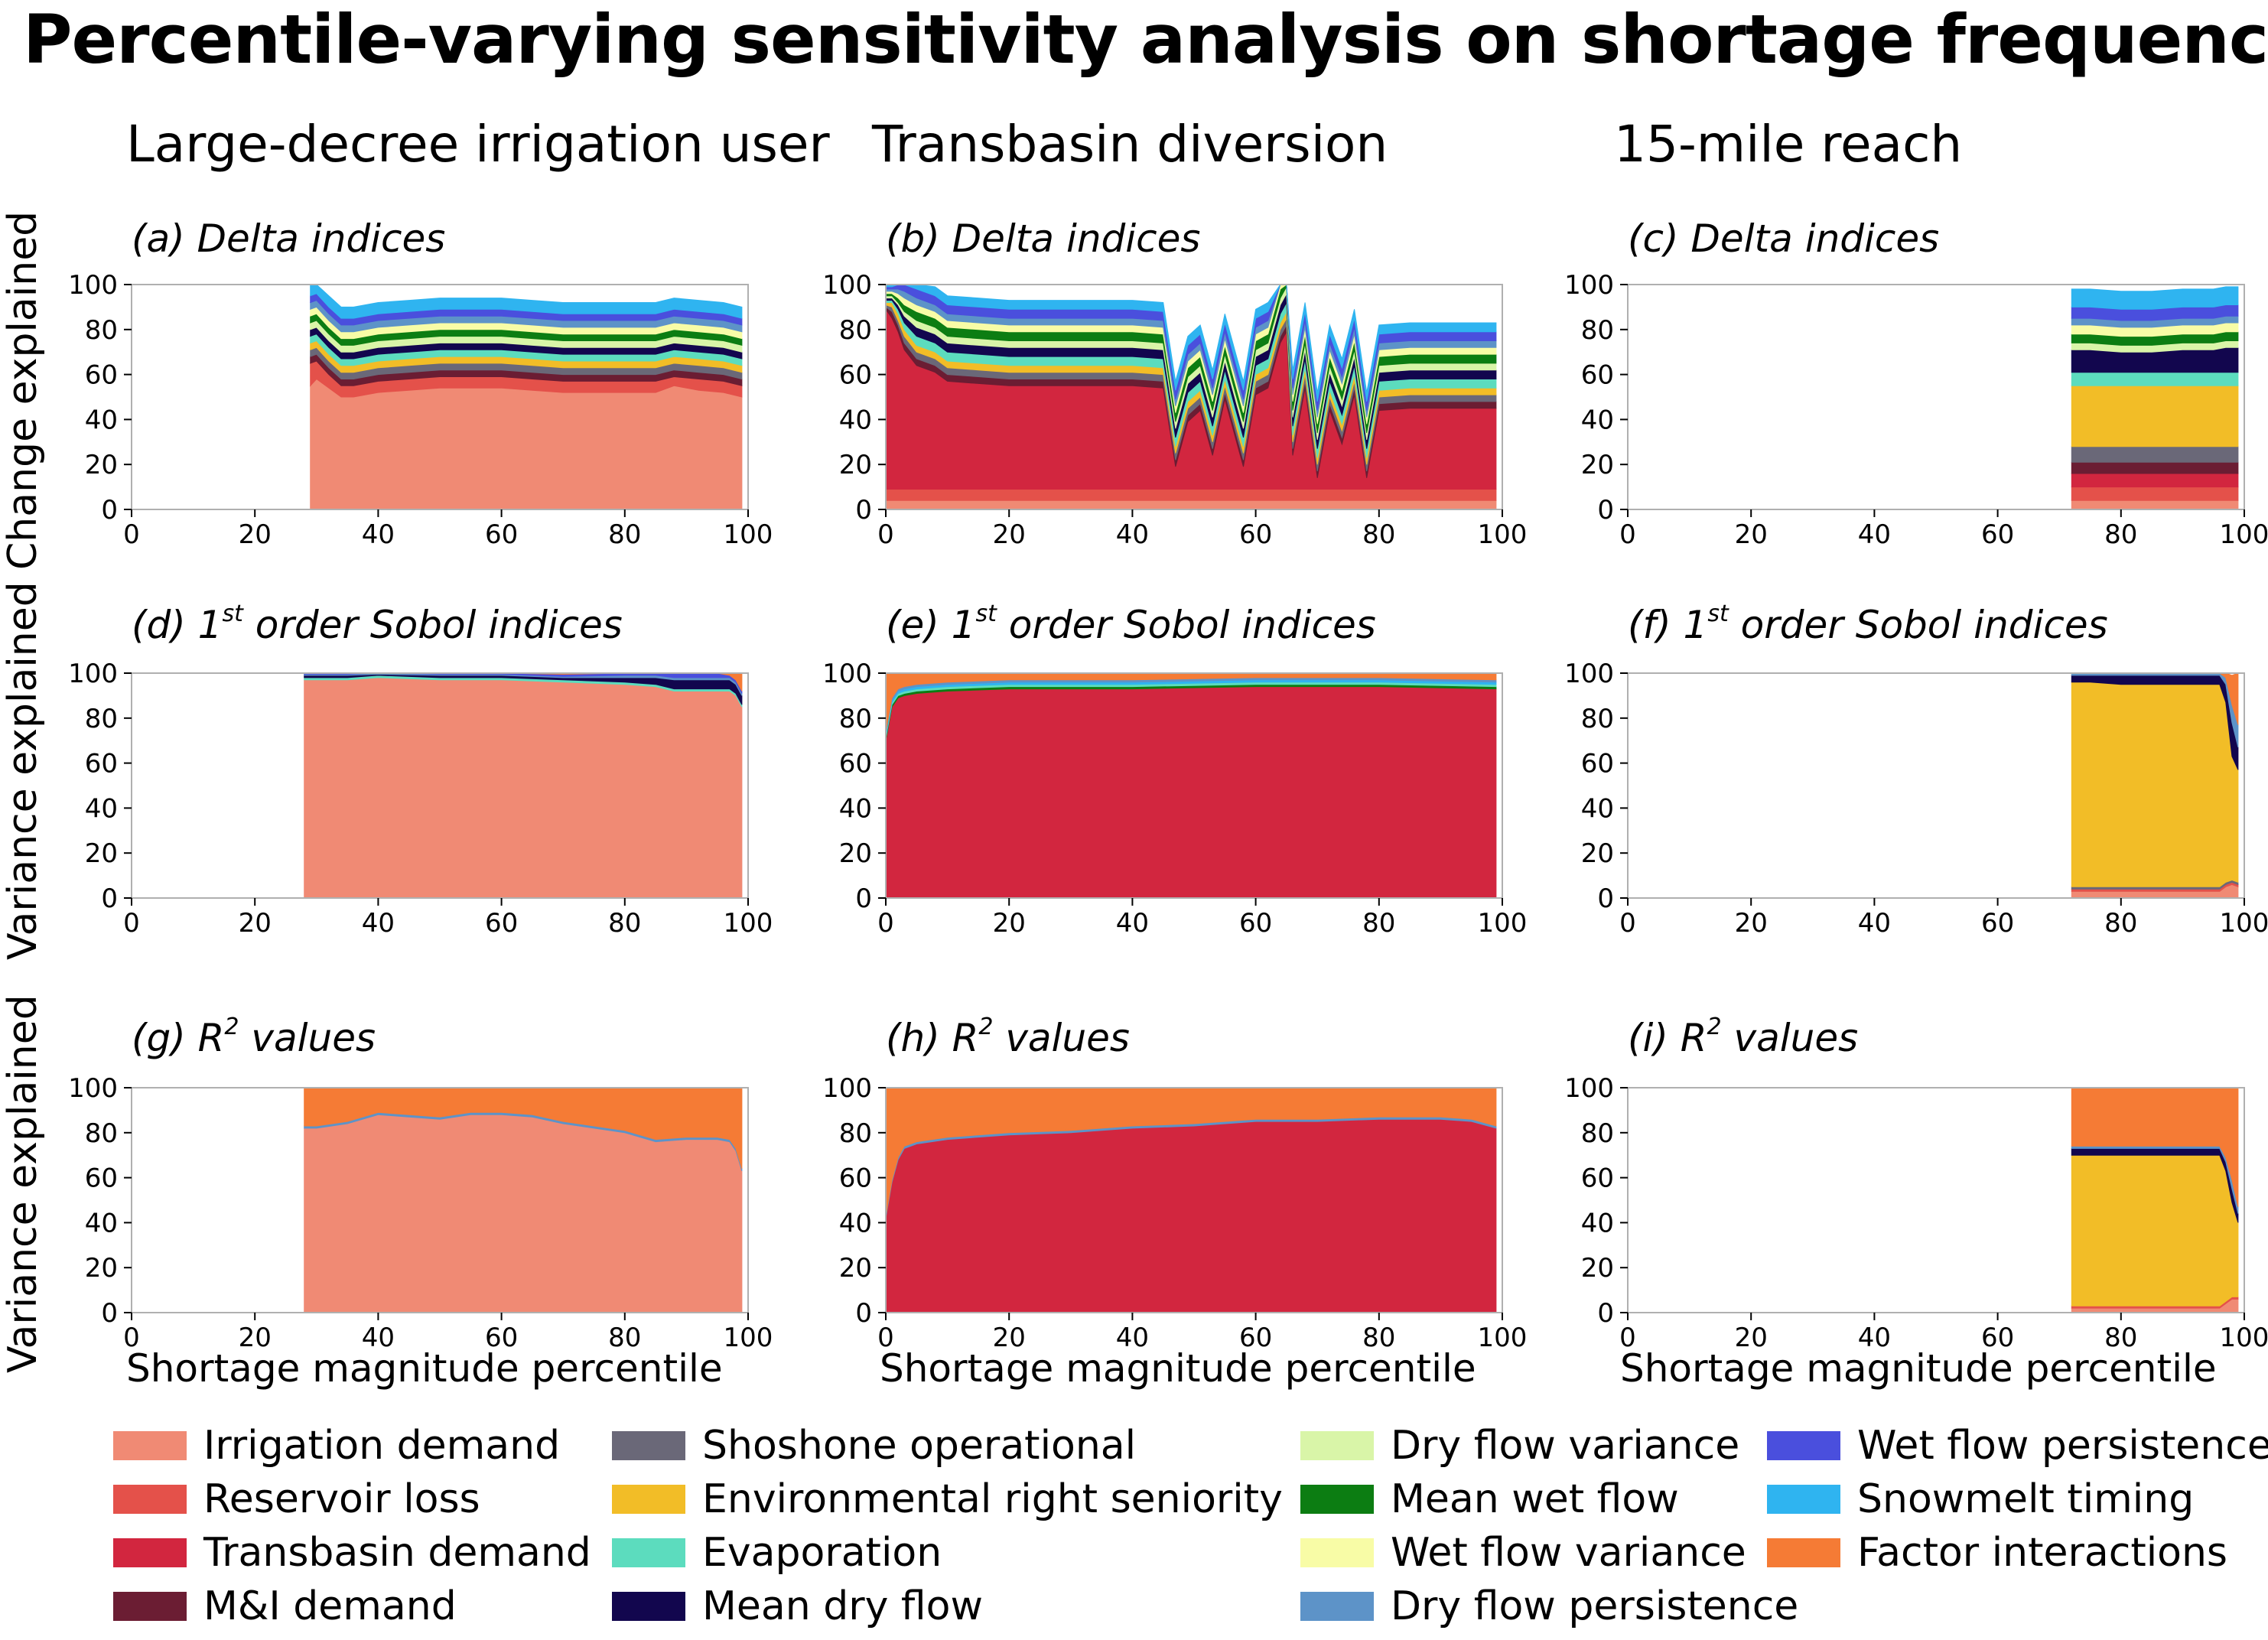 Image resolution: width=2268 pixels, height=1640 pixels. Describe the element at coordinates (424, 1369) in the screenshot. I see `x-axis-label-1: Shortage magnitude percentile` at that location.